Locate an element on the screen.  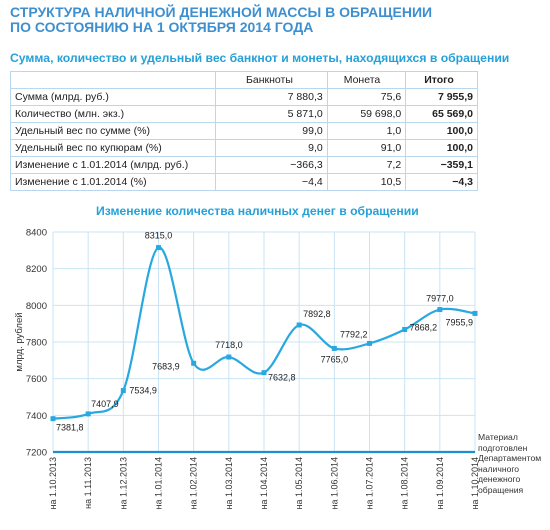
cell-coins: 75,6 is located at coordinates (366, 97).